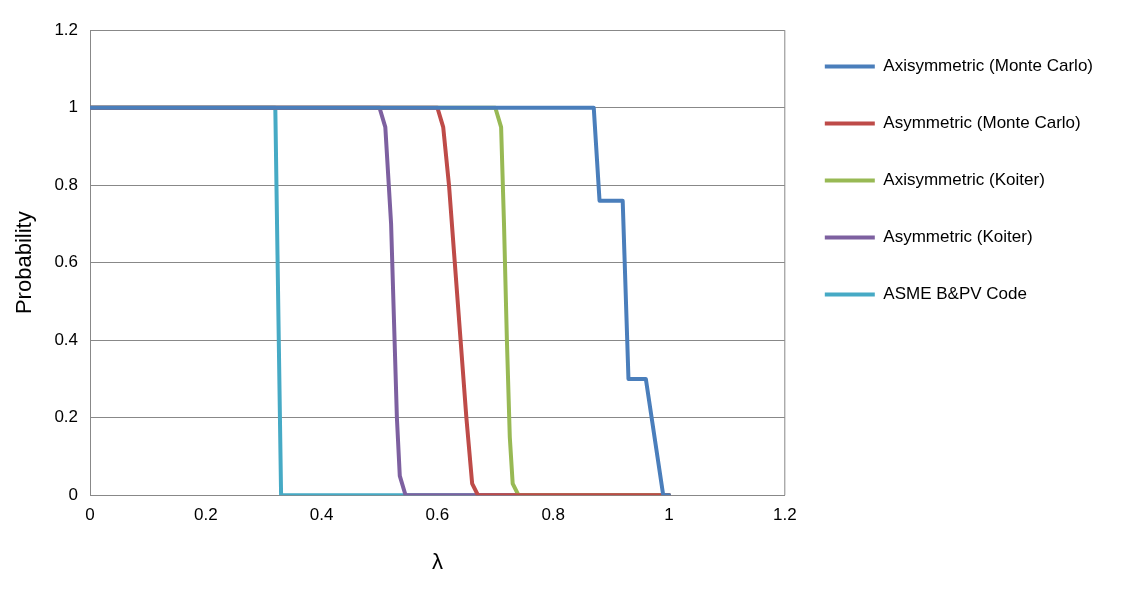 This screenshot has width=1123, height=590. What do you see at coordinates (66, 184) in the screenshot?
I see `y-tick-label: 0.8` at bounding box center [66, 184].